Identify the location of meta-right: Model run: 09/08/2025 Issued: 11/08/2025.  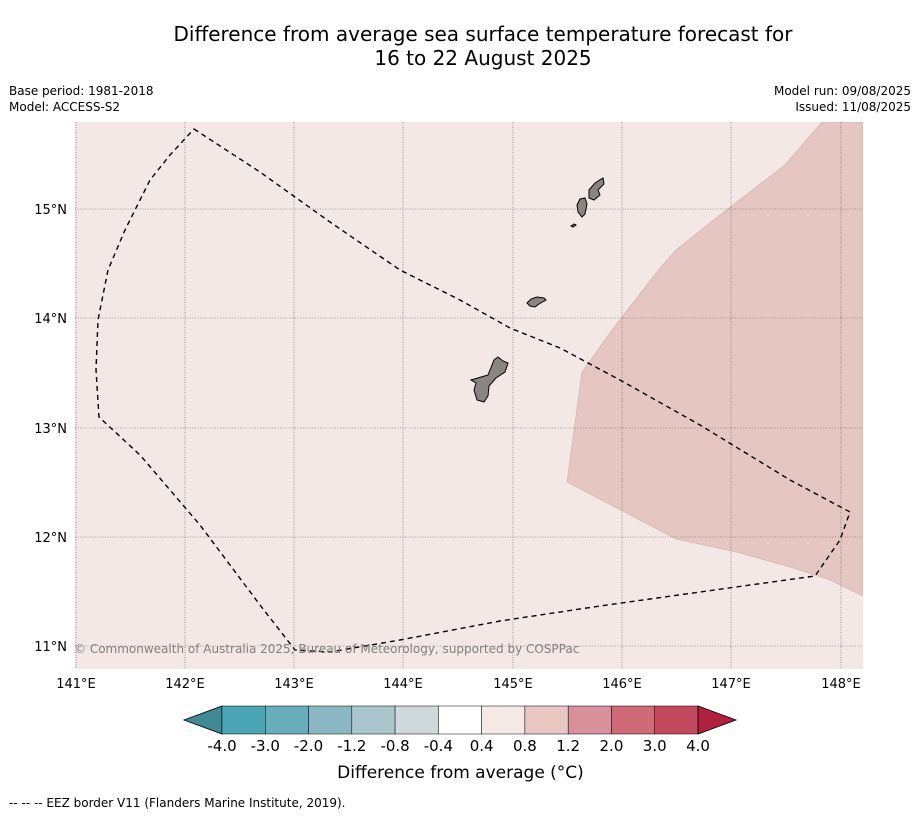
(842, 99).